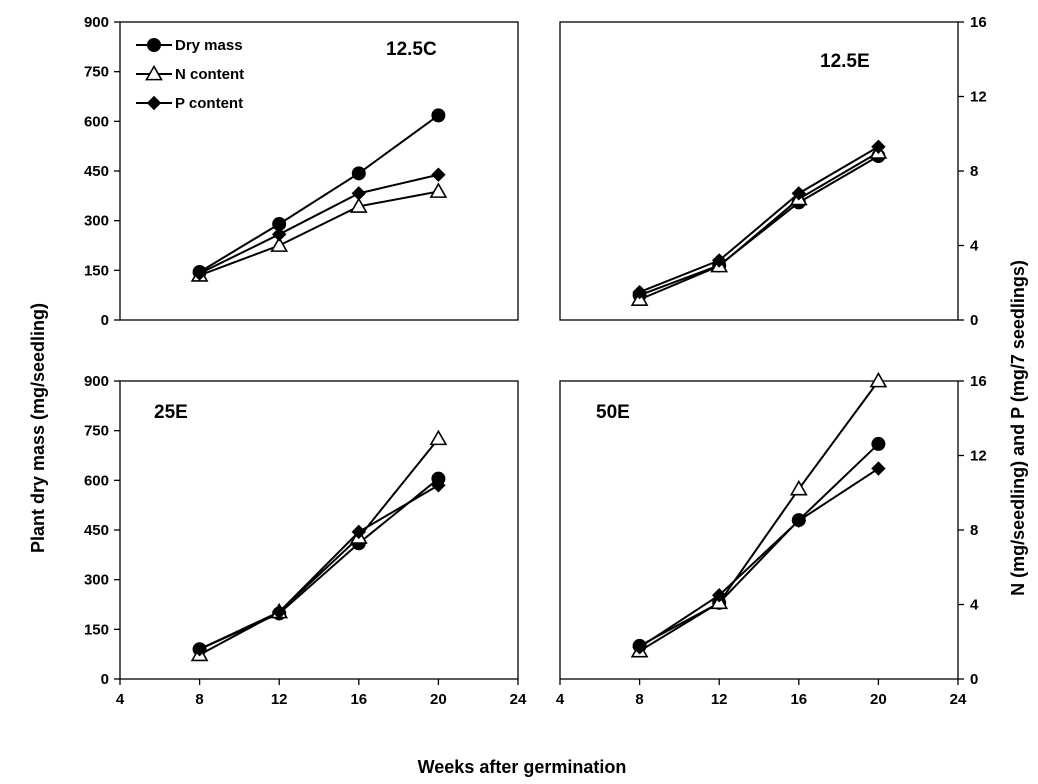 This screenshot has height=784, width=1038. Describe the element at coordinates (38, 428) in the screenshot. I see `y-axis-label-left: Plant dry mass (mg/seedling)` at that location.